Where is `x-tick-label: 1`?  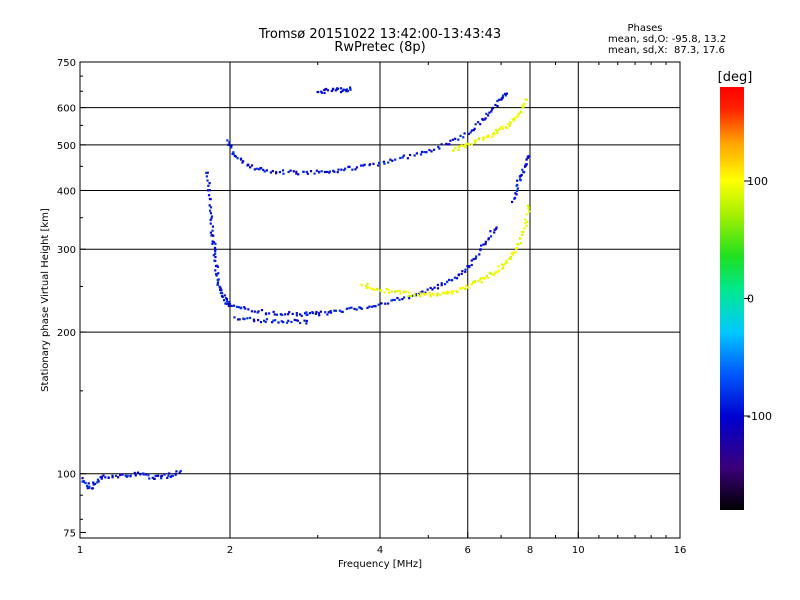 x-tick-label: 1 is located at coordinates (80, 550).